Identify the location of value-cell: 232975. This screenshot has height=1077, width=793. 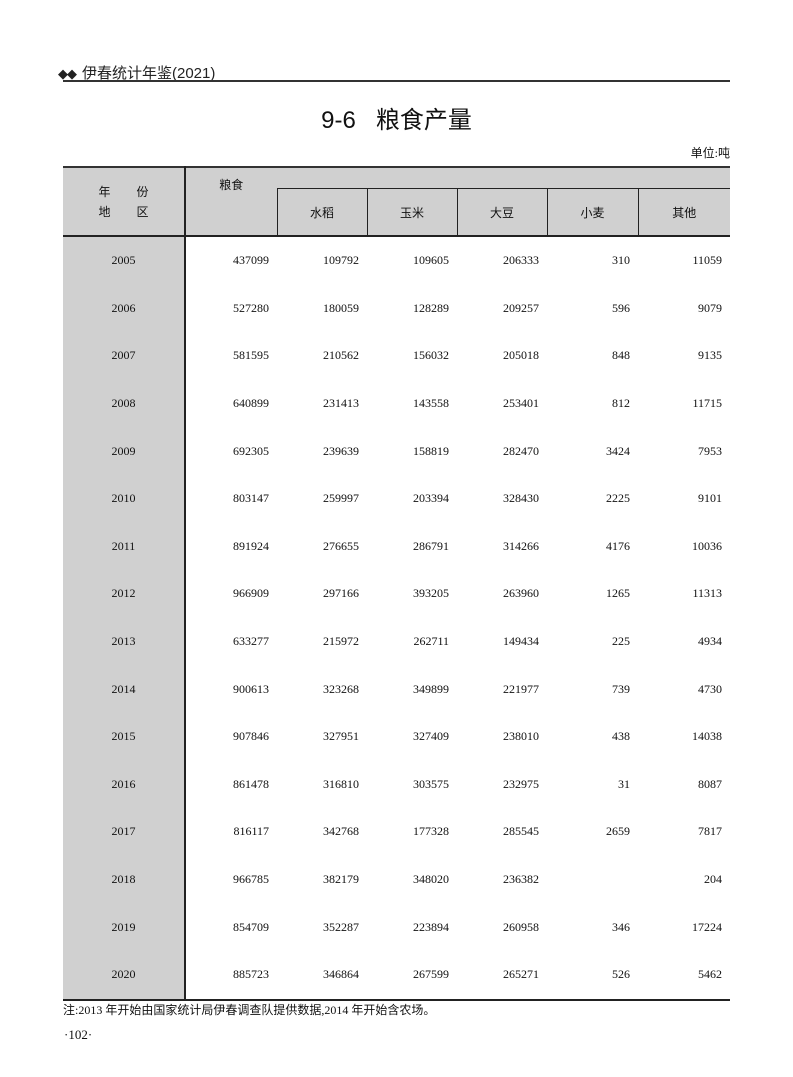
(521, 783).